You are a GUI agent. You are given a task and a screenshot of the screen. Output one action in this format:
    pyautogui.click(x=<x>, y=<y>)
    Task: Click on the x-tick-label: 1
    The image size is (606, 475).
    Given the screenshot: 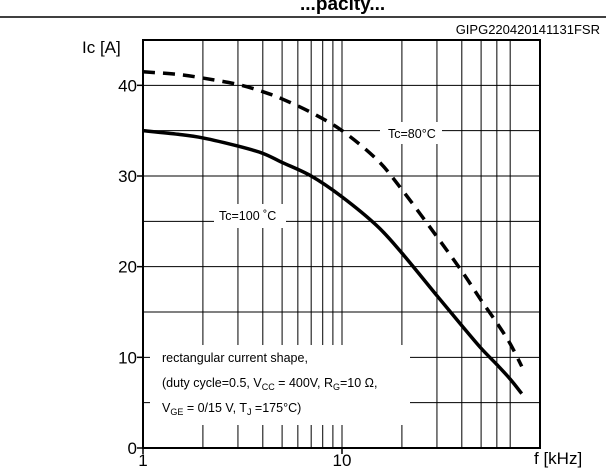 What is the action you would take?
    pyautogui.click(x=142, y=460)
    